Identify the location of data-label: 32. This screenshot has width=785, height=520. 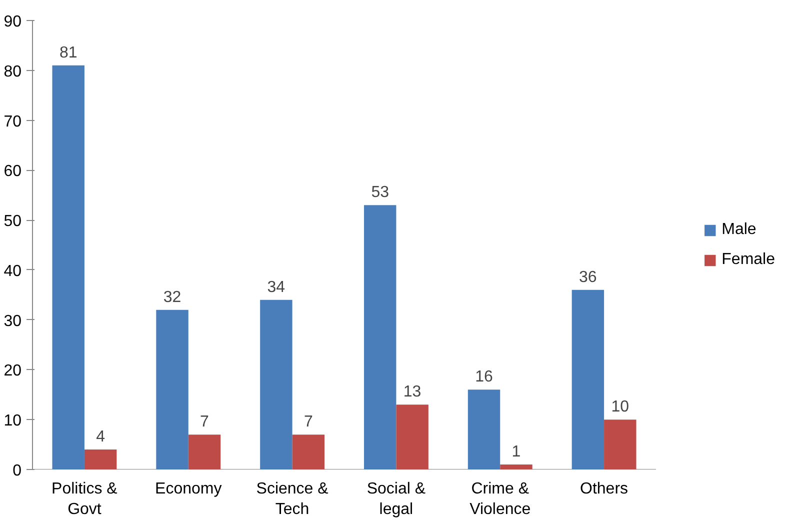
(172, 297).